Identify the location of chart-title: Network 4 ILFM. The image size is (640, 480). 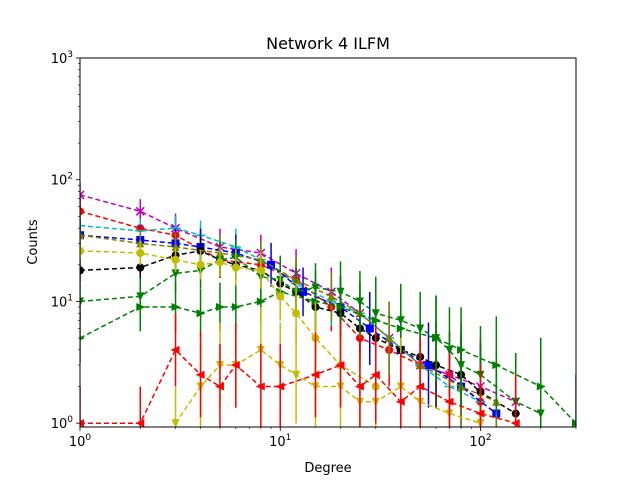
(328, 43).